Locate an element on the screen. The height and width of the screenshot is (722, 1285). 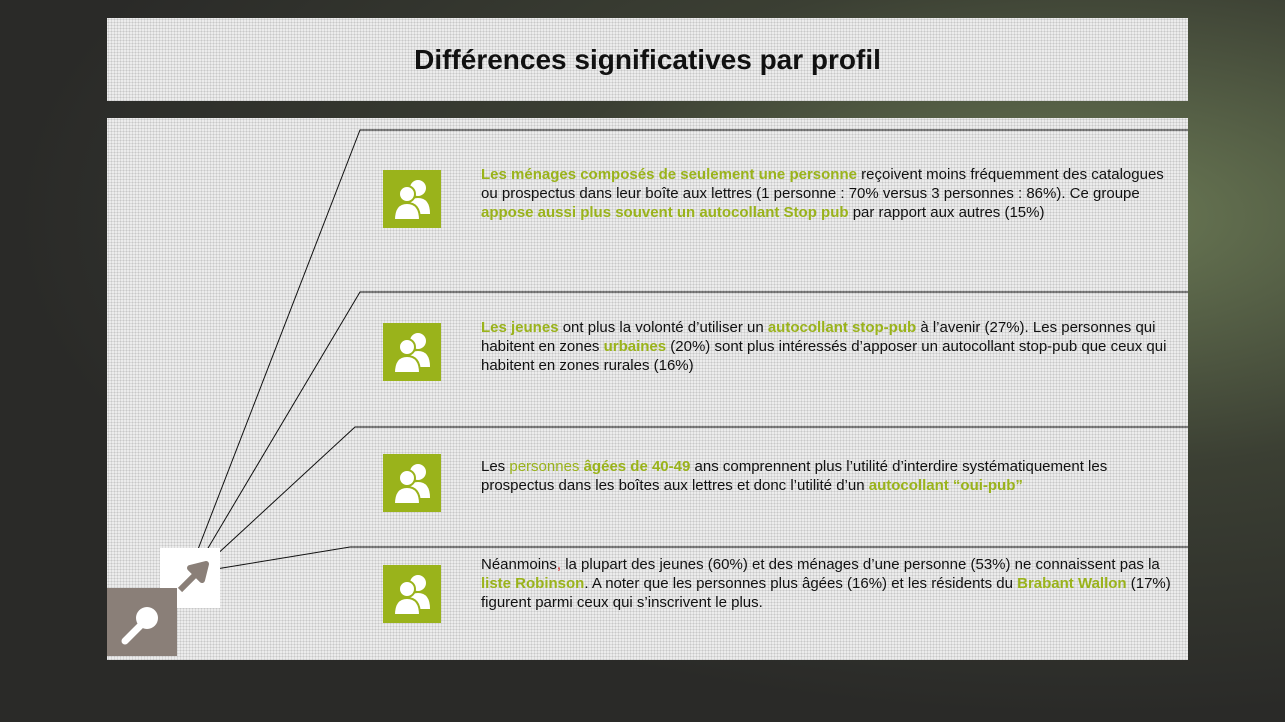
title: Différences significatives par profil is located at coordinates (647, 59).